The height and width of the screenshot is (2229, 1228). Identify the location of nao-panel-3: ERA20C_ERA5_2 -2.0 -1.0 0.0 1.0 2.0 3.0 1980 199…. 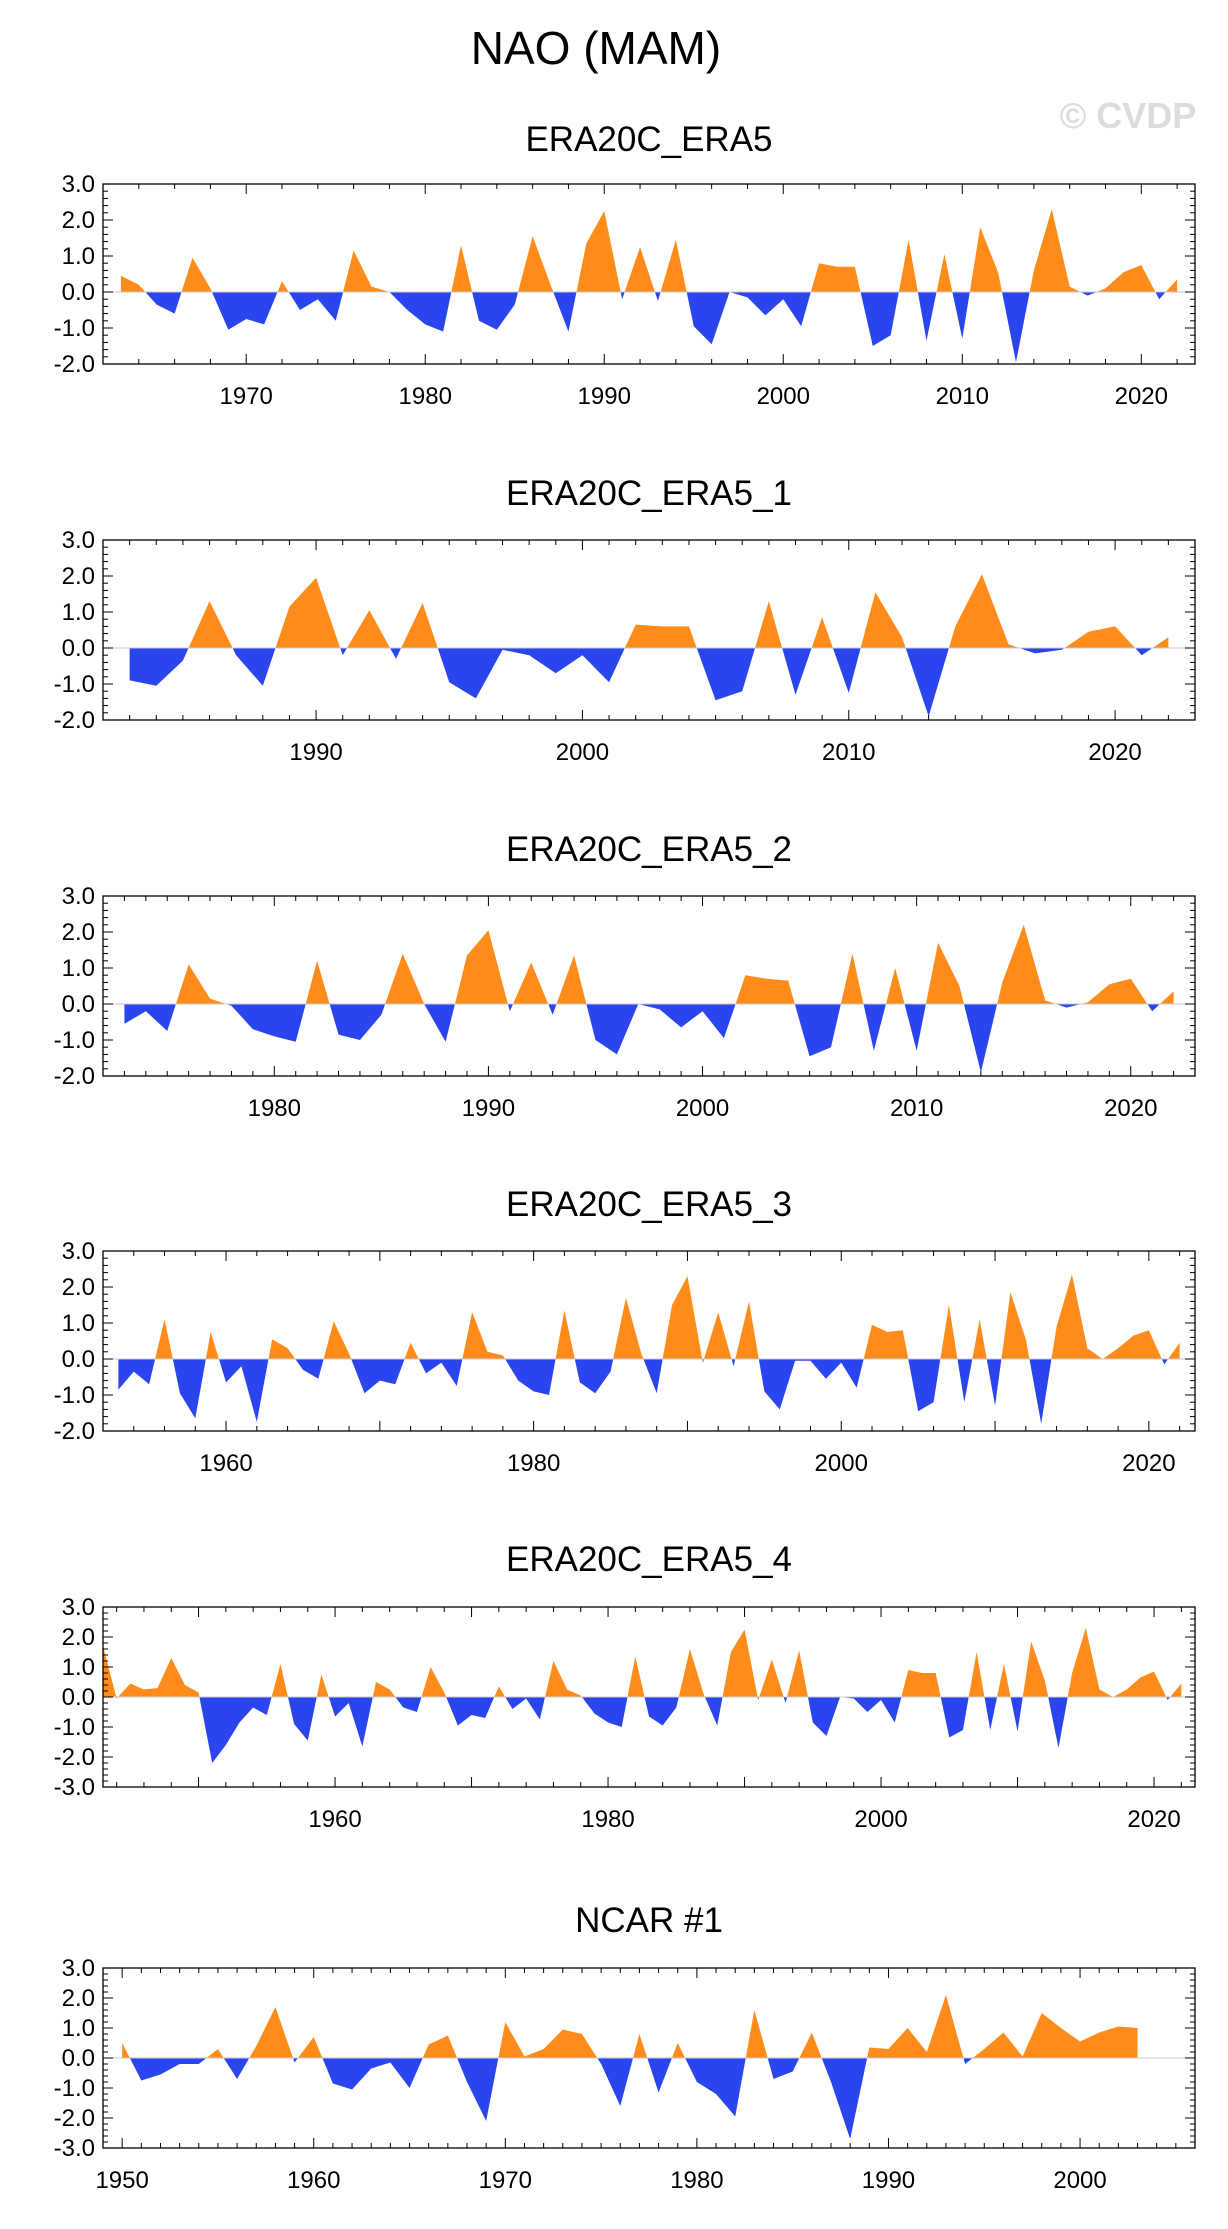
(625, 976).